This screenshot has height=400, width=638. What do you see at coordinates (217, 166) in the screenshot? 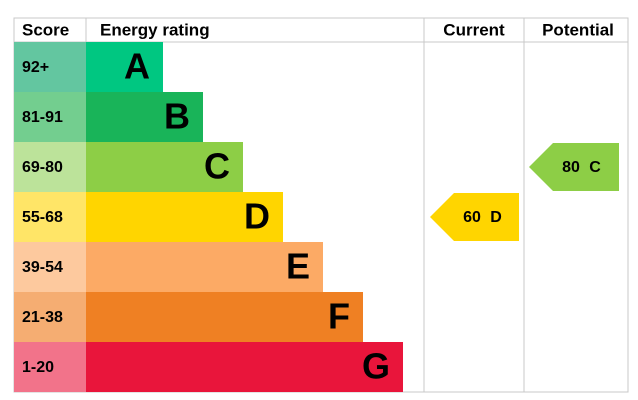
I see `rating-letter: C` at bounding box center [217, 166].